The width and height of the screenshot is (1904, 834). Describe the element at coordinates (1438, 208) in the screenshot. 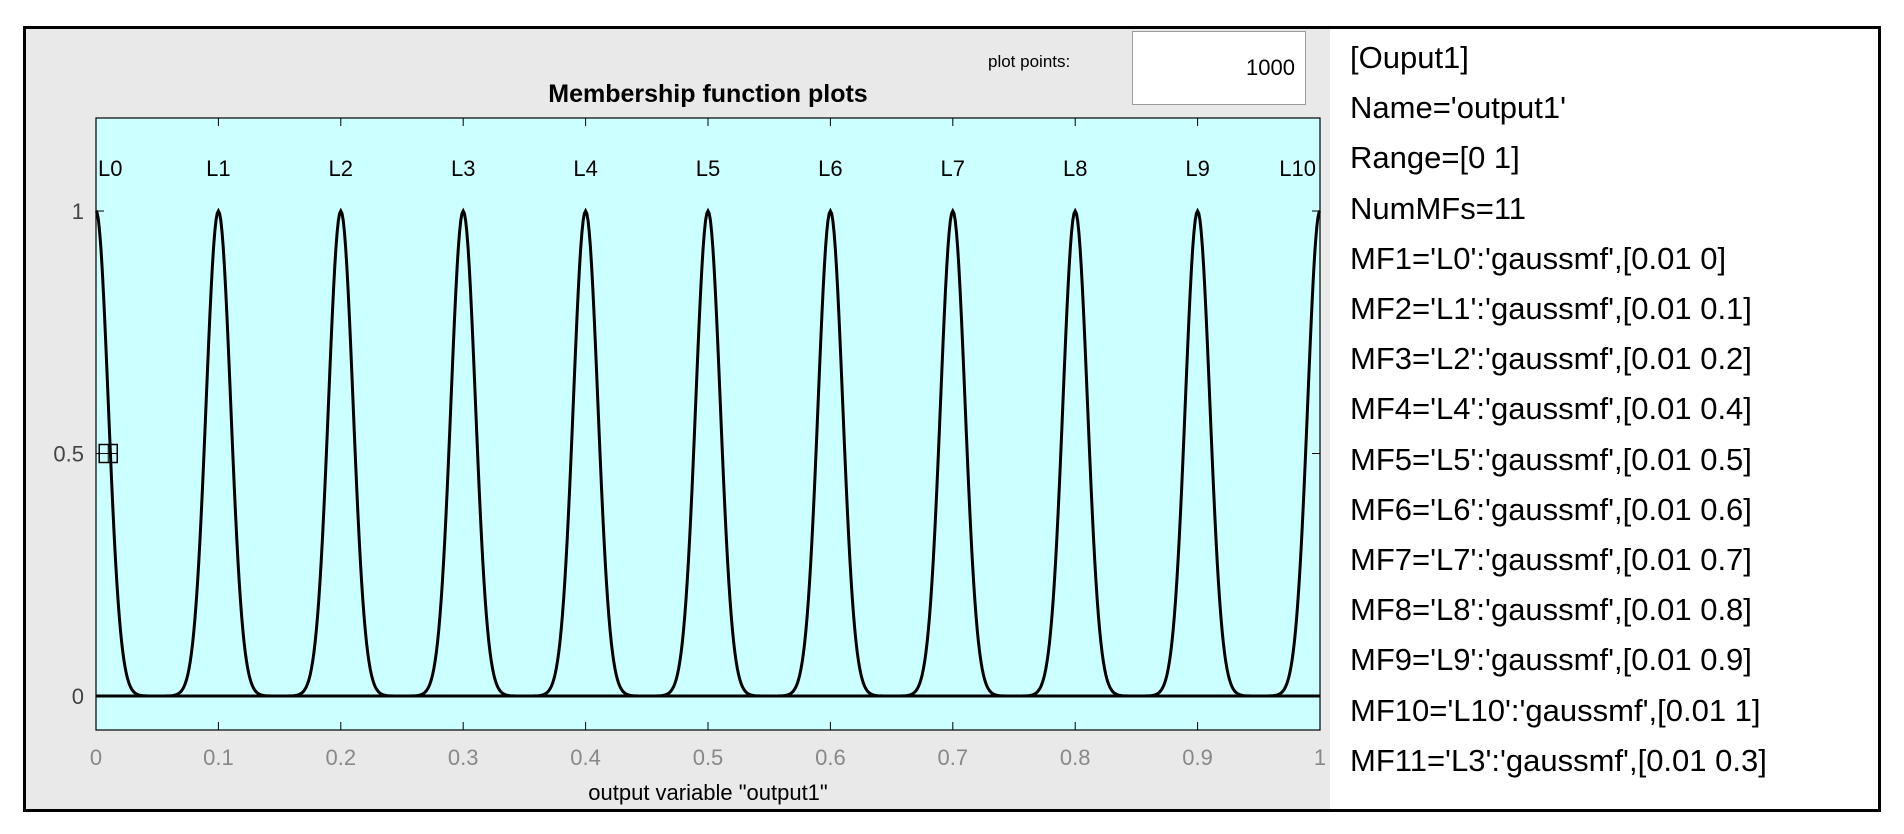

I see `fis-text-line: NumMFs=11` at that location.